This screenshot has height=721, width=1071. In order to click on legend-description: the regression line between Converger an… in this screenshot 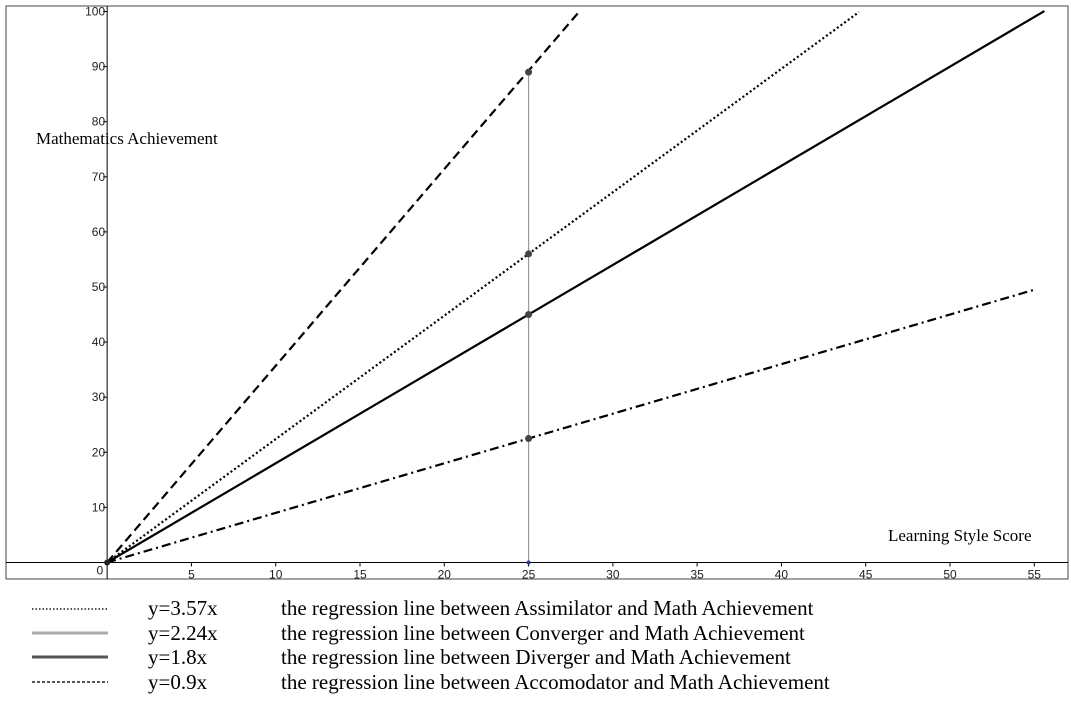, I will do `click(543, 632)`.